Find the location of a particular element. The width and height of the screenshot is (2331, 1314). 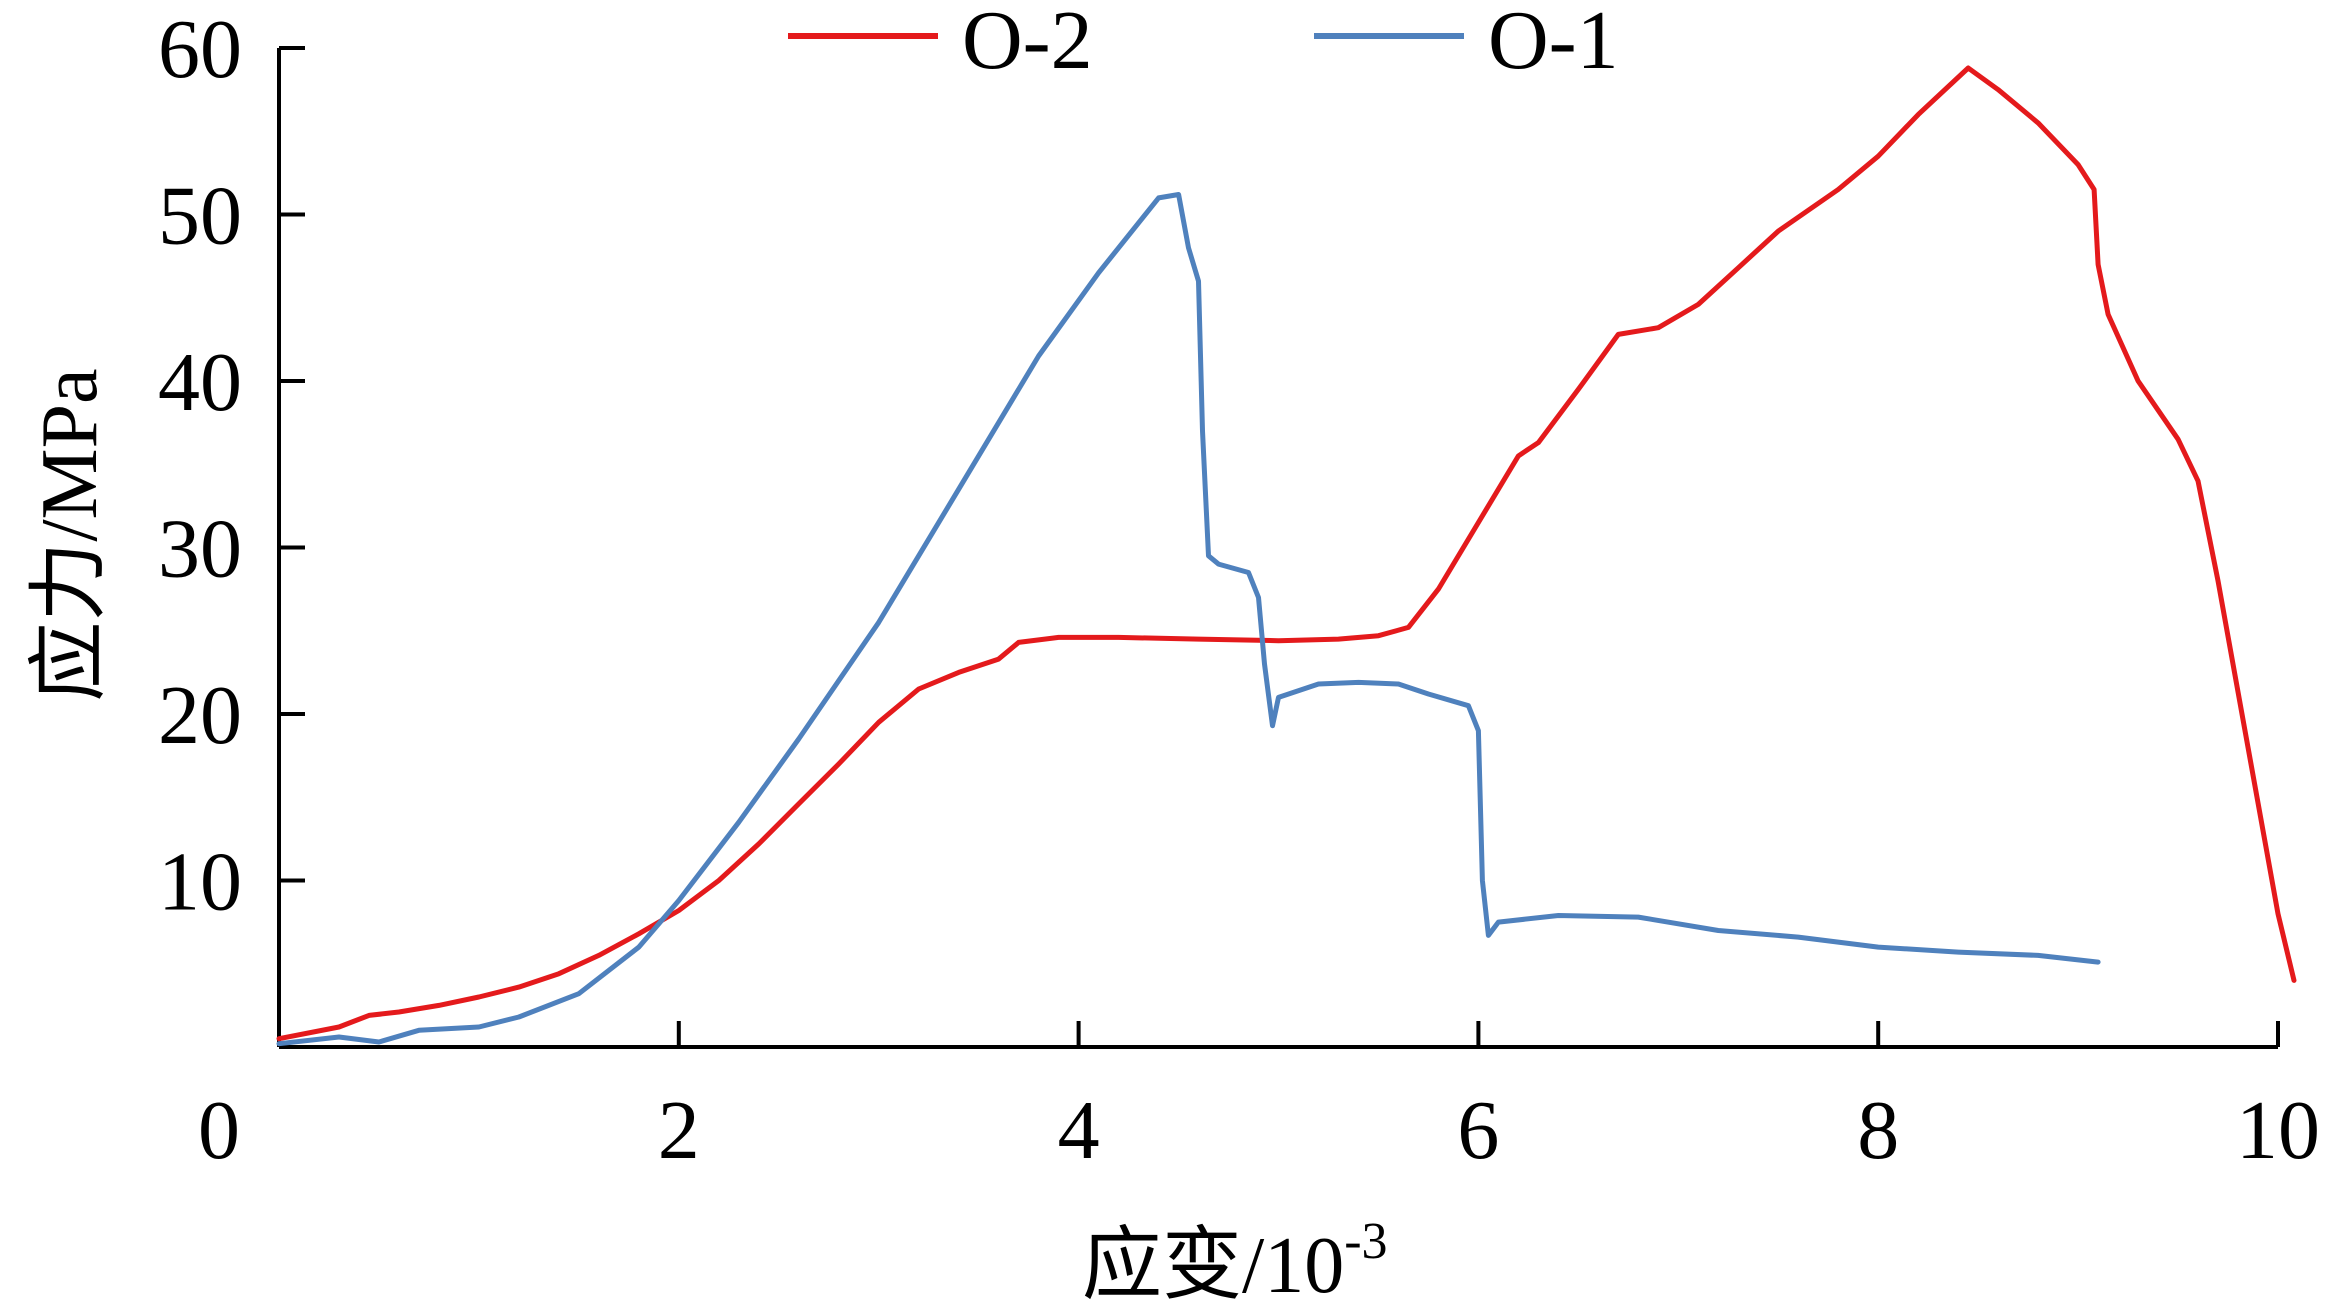

y-tick-label: 40 is located at coordinates (200, 382).